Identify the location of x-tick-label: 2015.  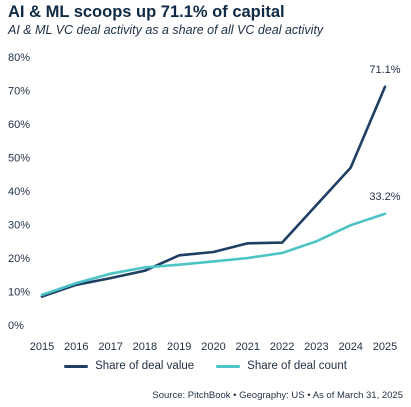
(42, 347).